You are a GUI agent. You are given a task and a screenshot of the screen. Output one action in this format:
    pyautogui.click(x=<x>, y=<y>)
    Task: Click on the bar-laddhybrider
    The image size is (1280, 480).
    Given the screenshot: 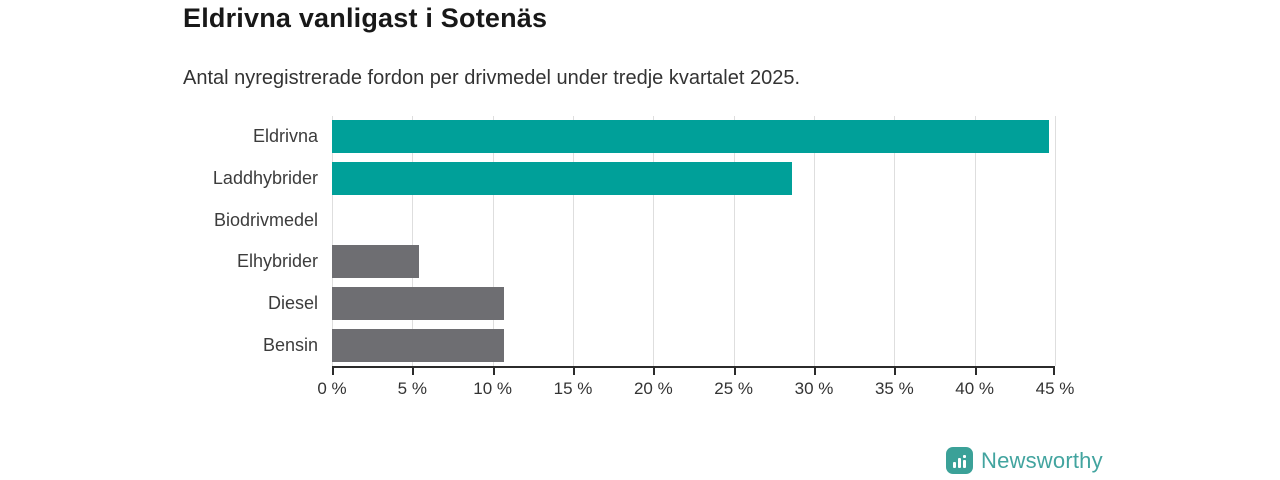 What is the action you would take?
    pyautogui.click(x=562, y=178)
    